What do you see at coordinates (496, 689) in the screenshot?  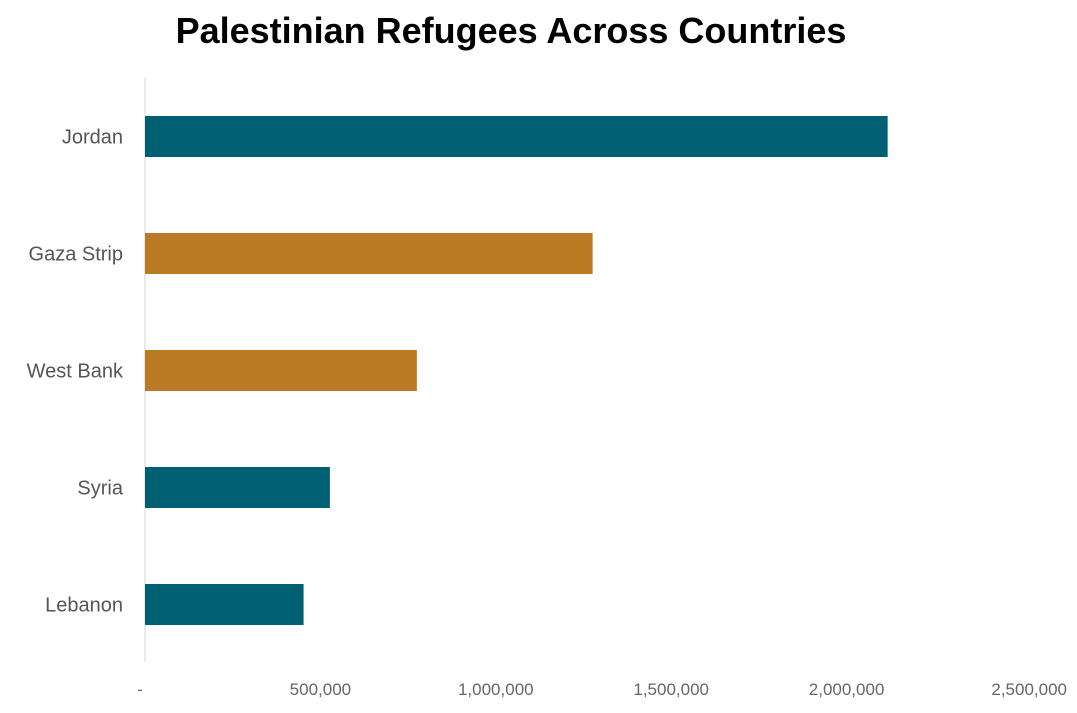 I see `x-tick-label: 1,000,000` at bounding box center [496, 689].